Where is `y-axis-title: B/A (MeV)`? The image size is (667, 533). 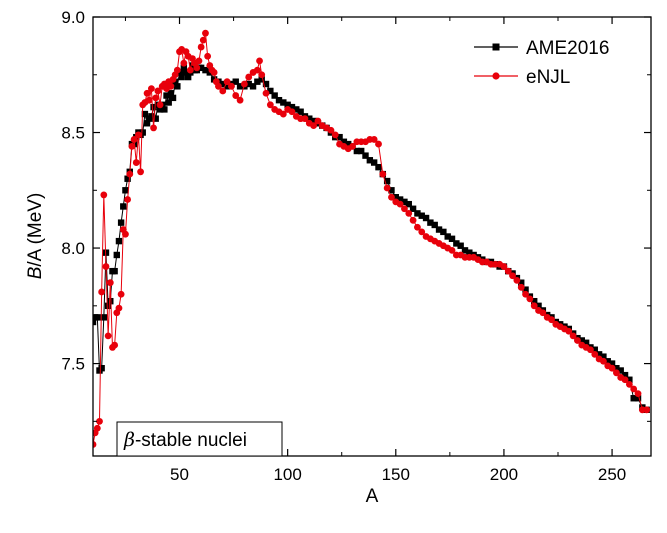 y-axis-title: B/A (MeV) is located at coordinates (35, 236).